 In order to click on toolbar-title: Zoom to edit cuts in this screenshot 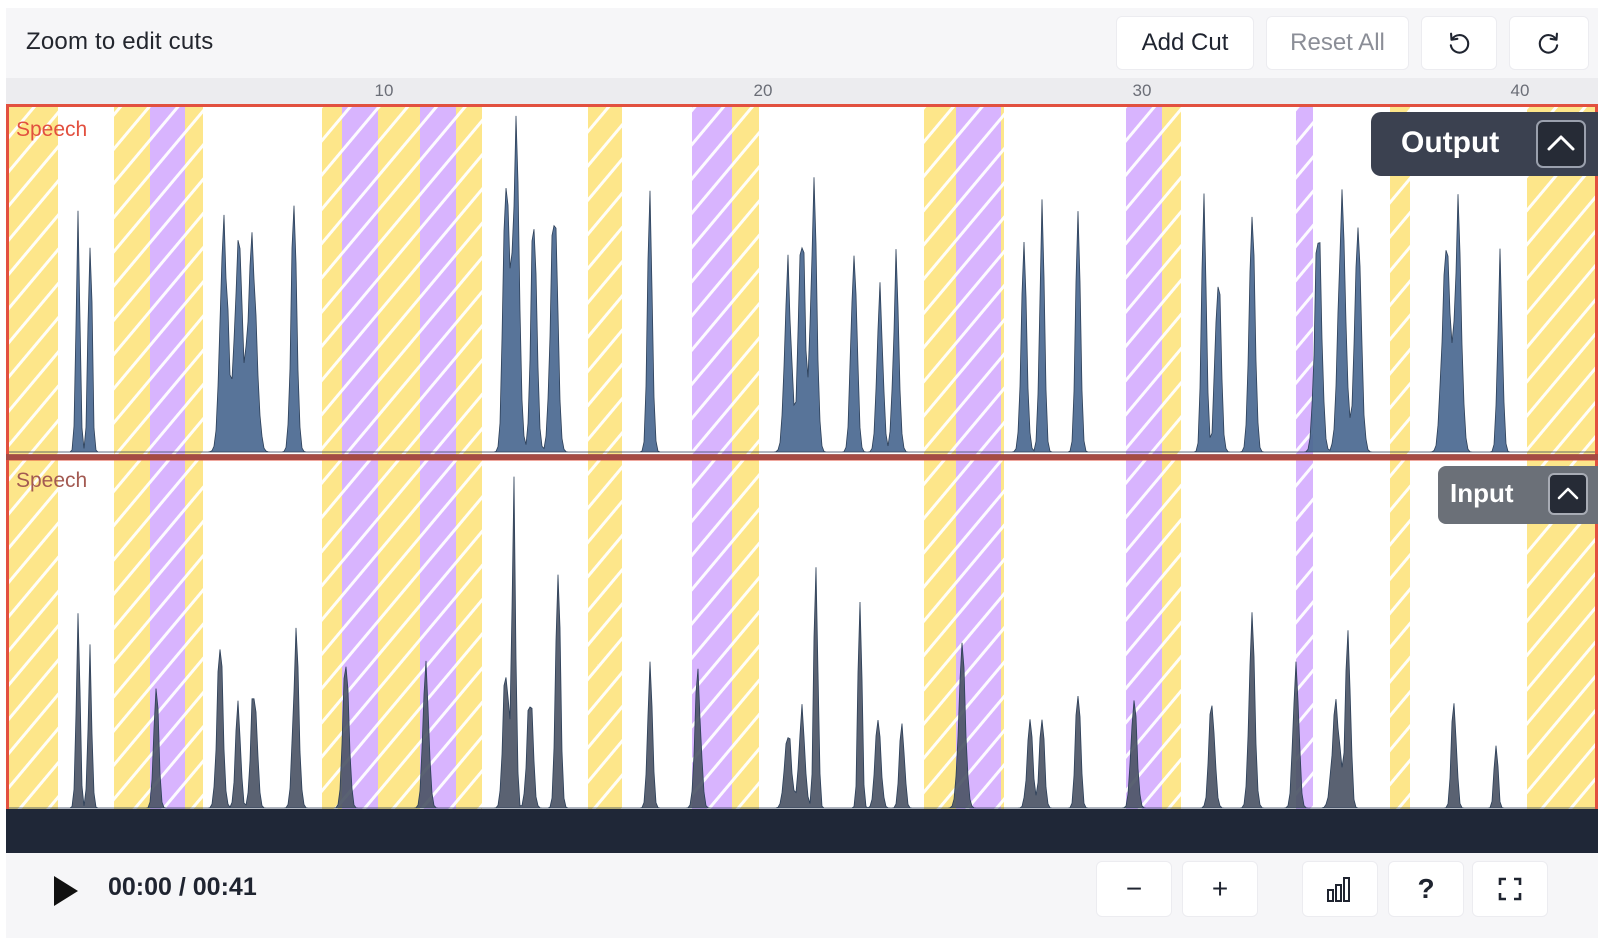, I will do `click(120, 41)`.